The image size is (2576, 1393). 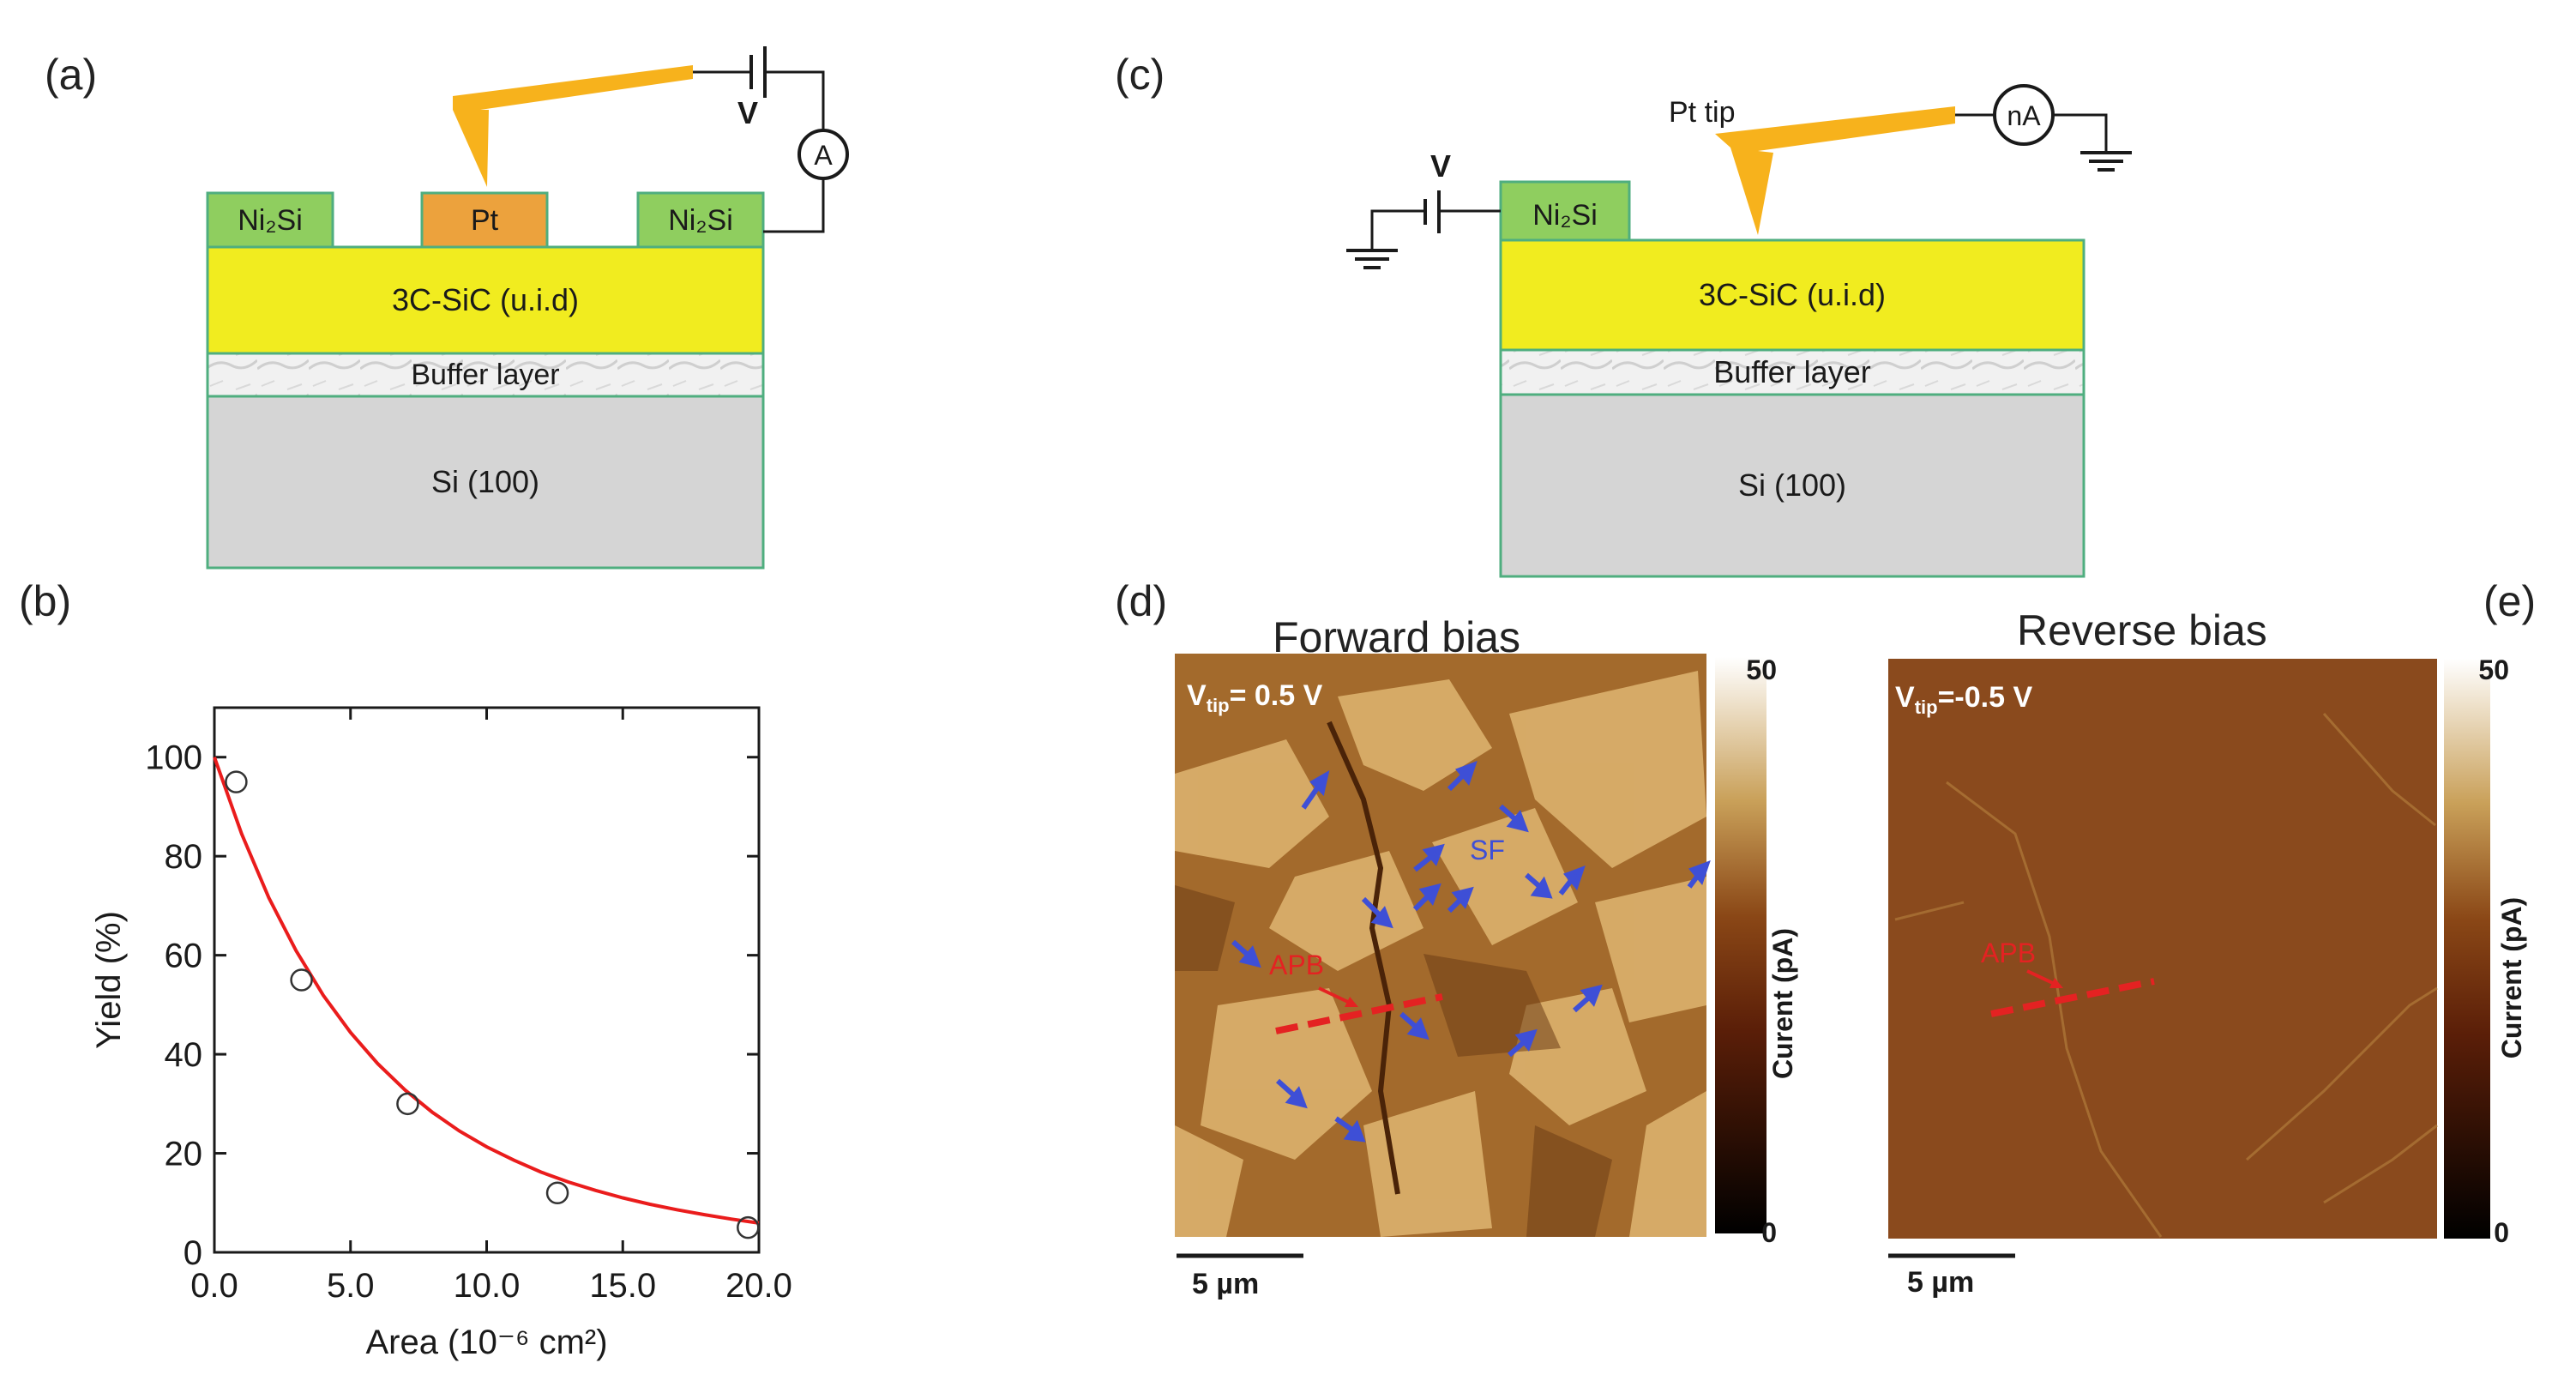 What do you see at coordinates (1141, 601) in the screenshot?
I see `panel-label-d: (d)` at bounding box center [1141, 601].